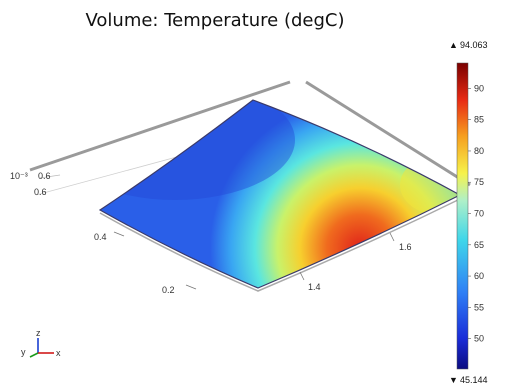 The width and height of the screenshot is (511, 385). Describe the element at coordinates (479, 214) in the screenshot. I see `legend-tick-label: 70` at that location.